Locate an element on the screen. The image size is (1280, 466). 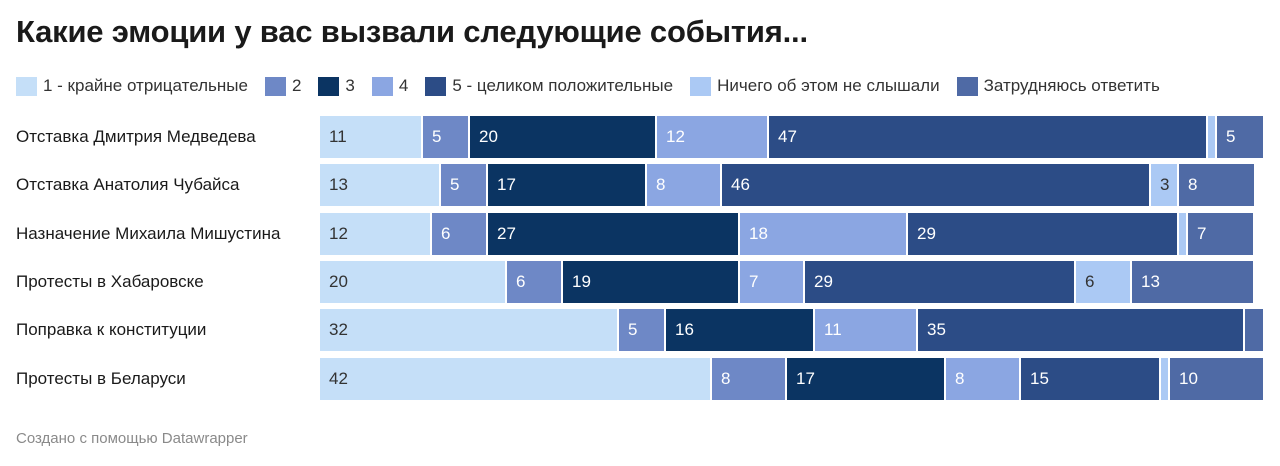
category-label: Протесты в Хабаровске is located at coordinates (110, 281).